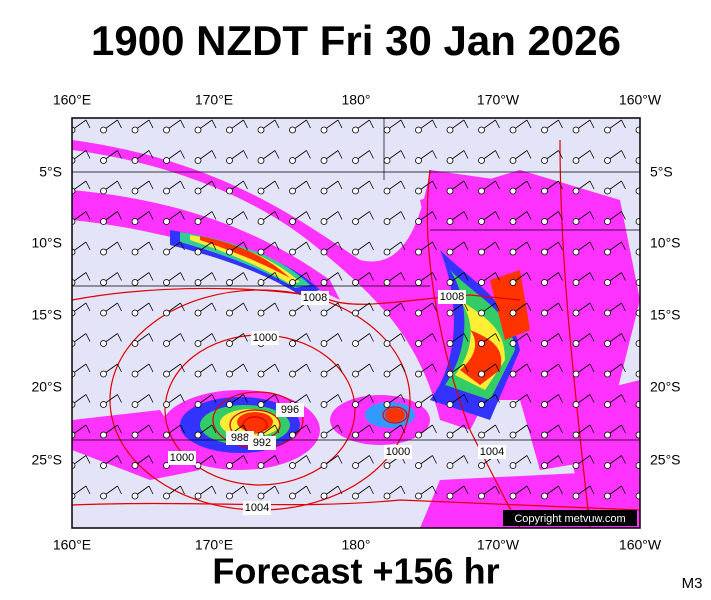 This screenshot has height=600, width=711. What do you see at coordinates (46, 387) in the screenshot?
I see `lat-label: 20°S` at bounding box center [46, 387].